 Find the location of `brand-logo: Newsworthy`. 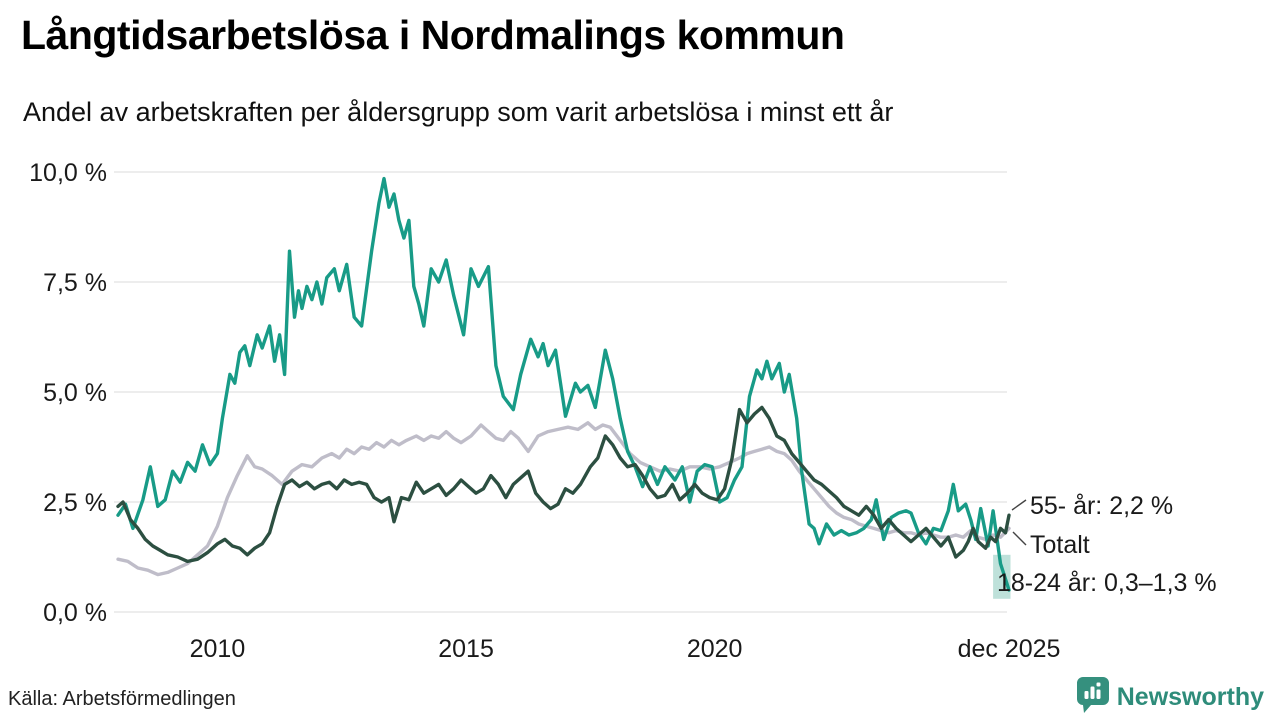

brand-logo: Newsworthy is located at coordinates (1170, 697).